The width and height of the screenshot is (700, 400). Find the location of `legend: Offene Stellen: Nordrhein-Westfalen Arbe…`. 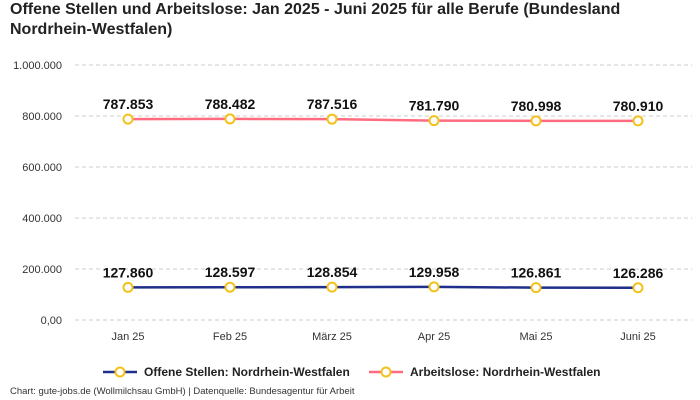

legend: Offene Stellen: Nordrhein-Westfalen Arbe… is located at coordinates (350, 372).